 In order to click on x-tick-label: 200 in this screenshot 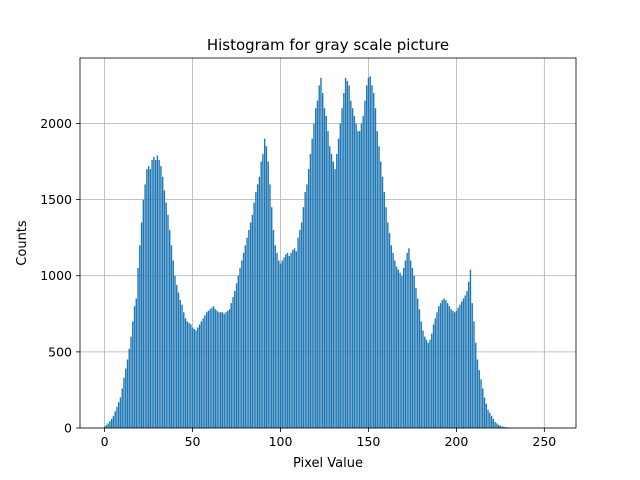, I will do `click(456, 441)`.